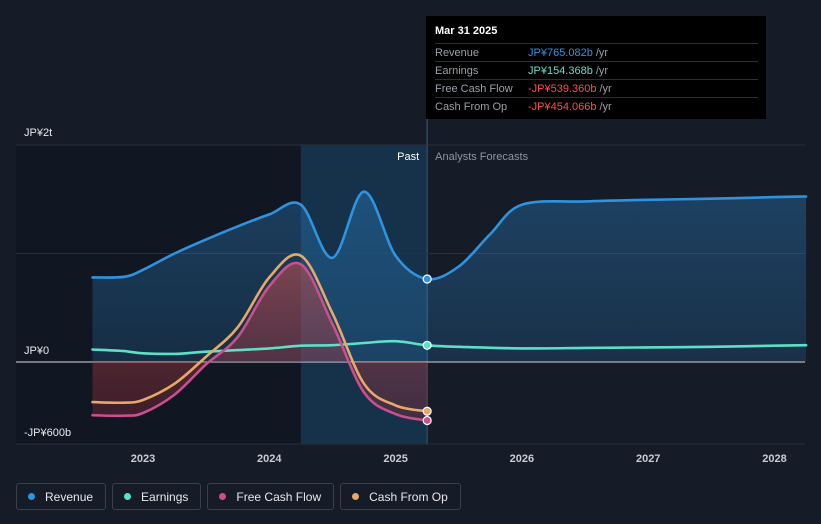 Image resolution: width=821 pixels, height=524 pixels. I want to click on legend-item-cash-from-op: Cash From Op, so click(400, 496).